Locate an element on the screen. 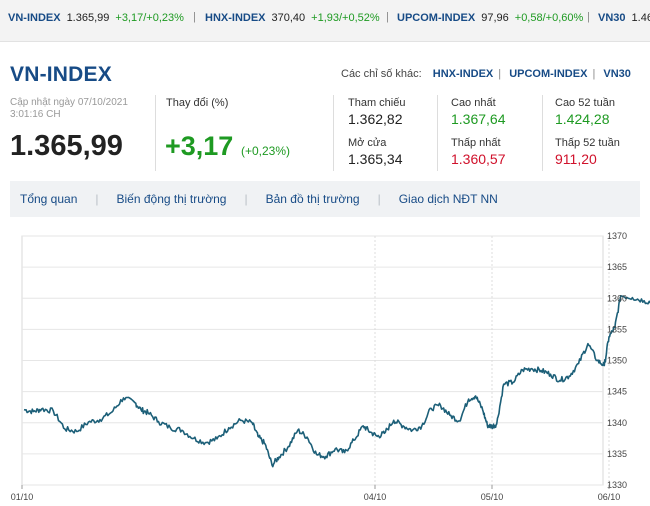 The image size is (650, 506). stat-value: 911,20 is located at coordinates (576, 159).